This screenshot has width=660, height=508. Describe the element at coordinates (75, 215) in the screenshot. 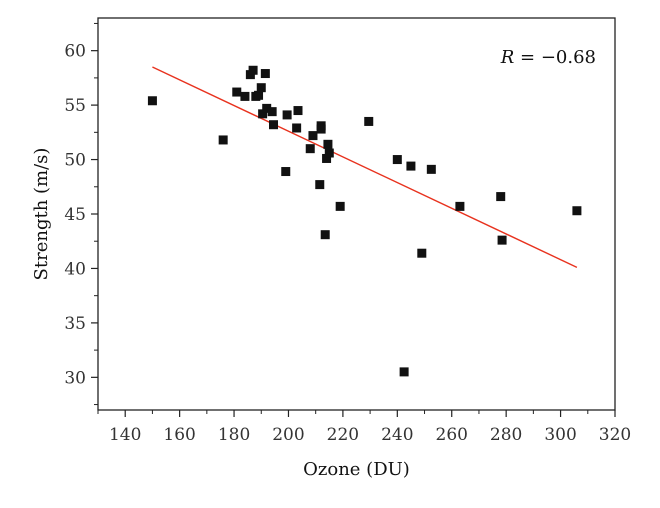

I see `y-tick-label: 45` at that location.